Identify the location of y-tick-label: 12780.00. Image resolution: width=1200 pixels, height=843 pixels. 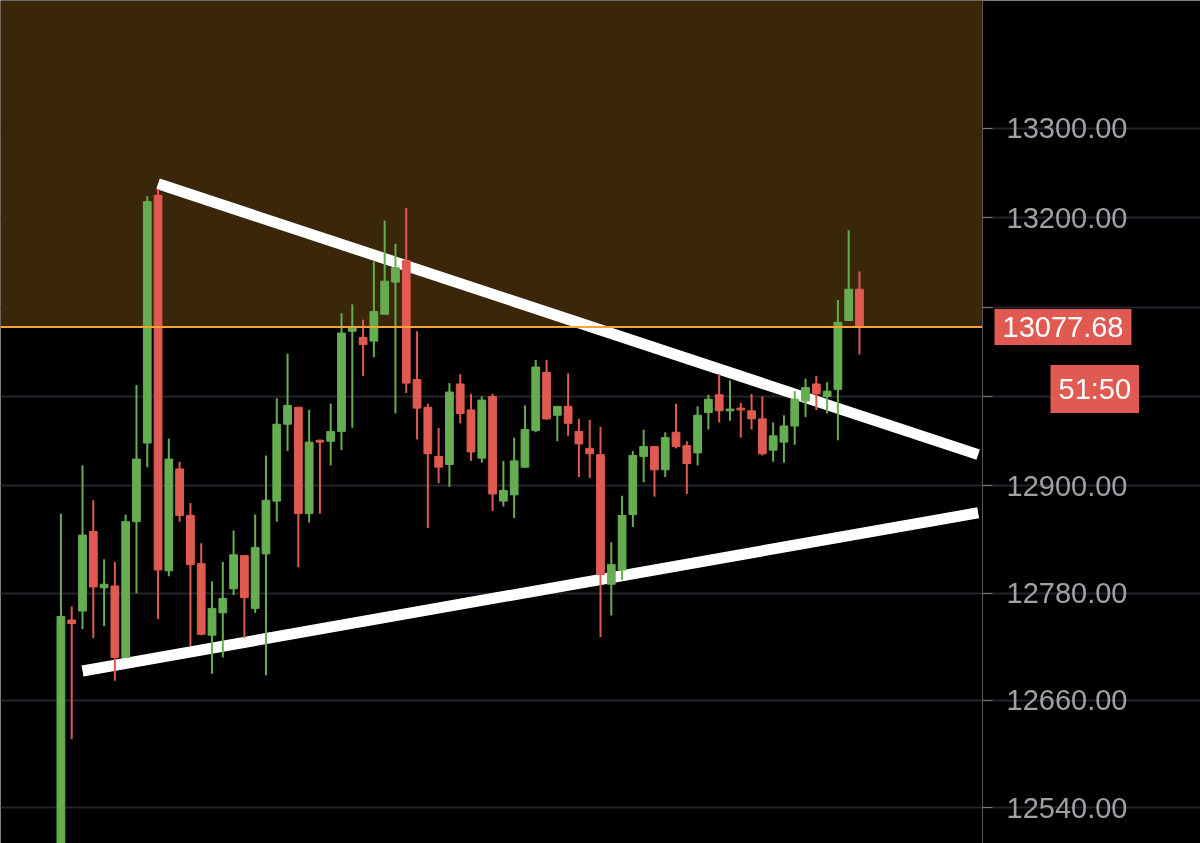
(1067, 593).